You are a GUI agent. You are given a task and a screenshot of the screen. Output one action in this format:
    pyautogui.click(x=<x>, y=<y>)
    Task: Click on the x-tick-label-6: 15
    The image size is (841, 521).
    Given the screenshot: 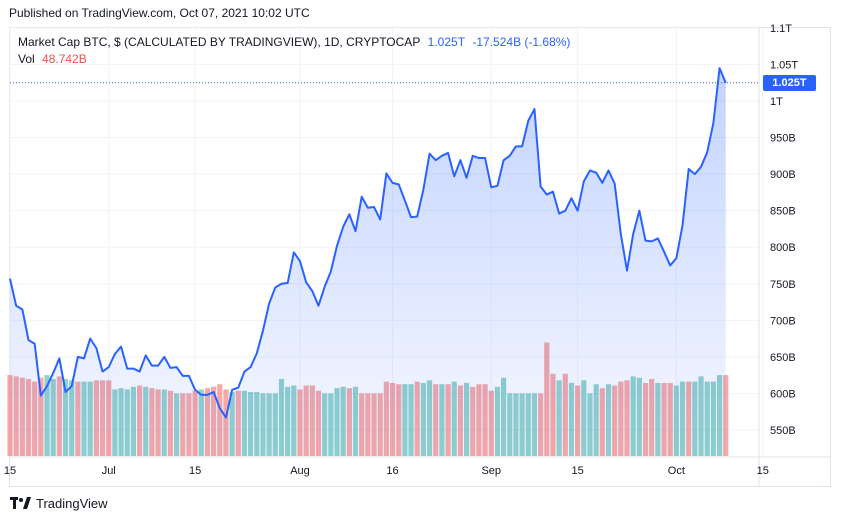 What is the action you would take?
    pyautogui.click(x=578, y=471)
    